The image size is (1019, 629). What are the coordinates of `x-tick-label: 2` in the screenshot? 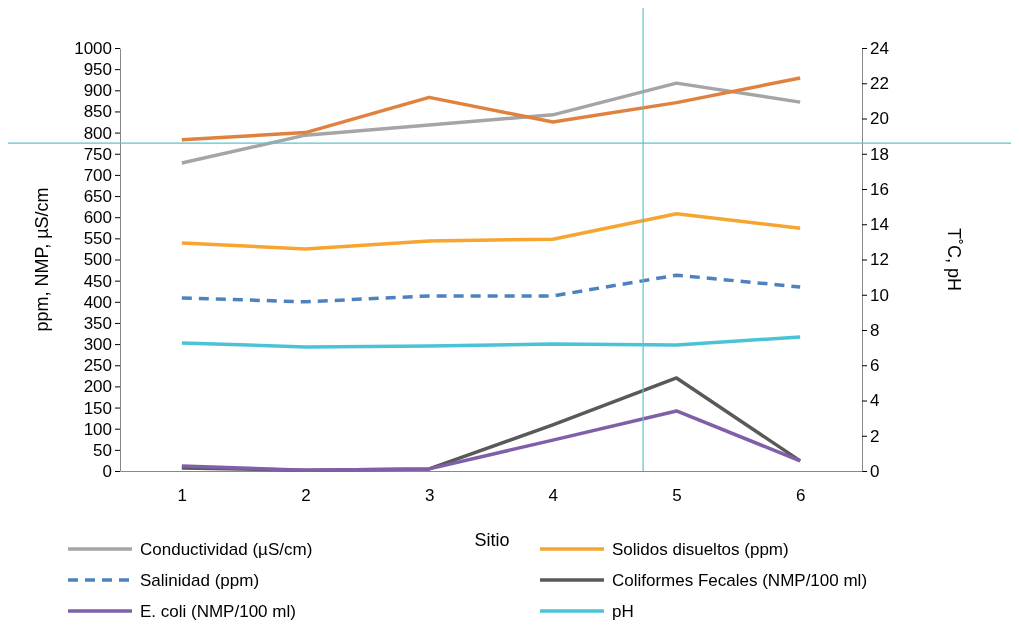 It's located at (306, 496).